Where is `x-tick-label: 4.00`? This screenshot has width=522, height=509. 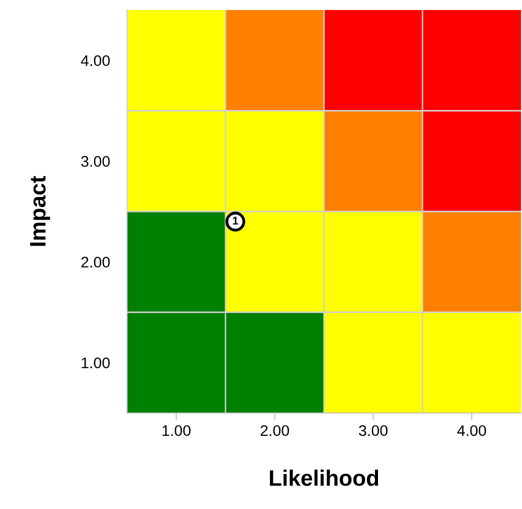
x-tick-label: 4.00 is located at coordinates (471, 430).